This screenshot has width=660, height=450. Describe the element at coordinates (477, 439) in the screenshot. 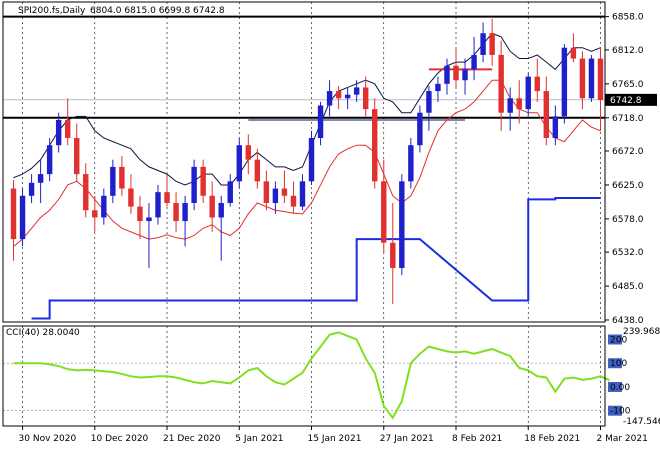

I see `x-tick-label: 8 Feb 2021` at that location.